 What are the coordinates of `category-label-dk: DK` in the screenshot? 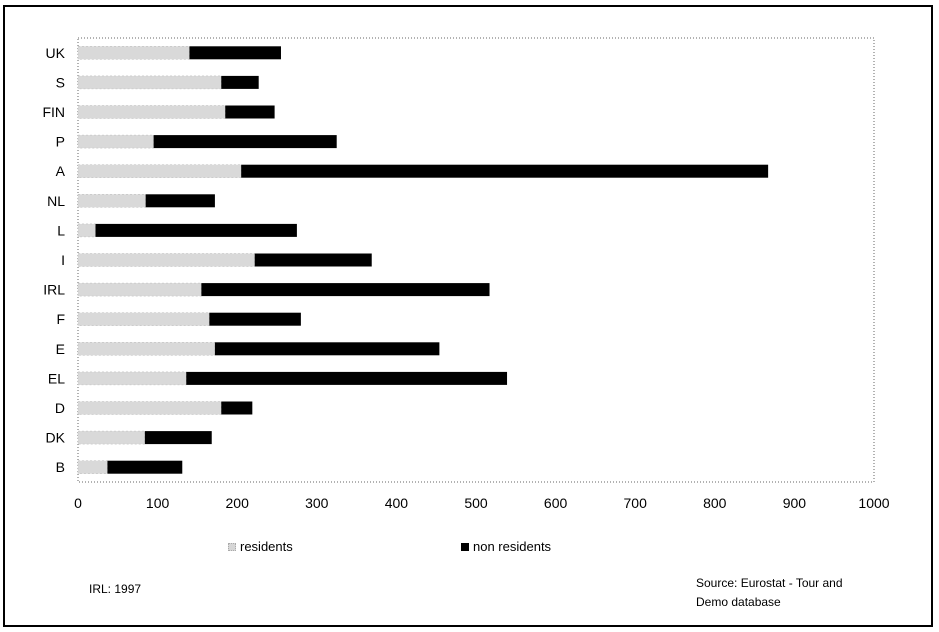 It's located at (56, 438).